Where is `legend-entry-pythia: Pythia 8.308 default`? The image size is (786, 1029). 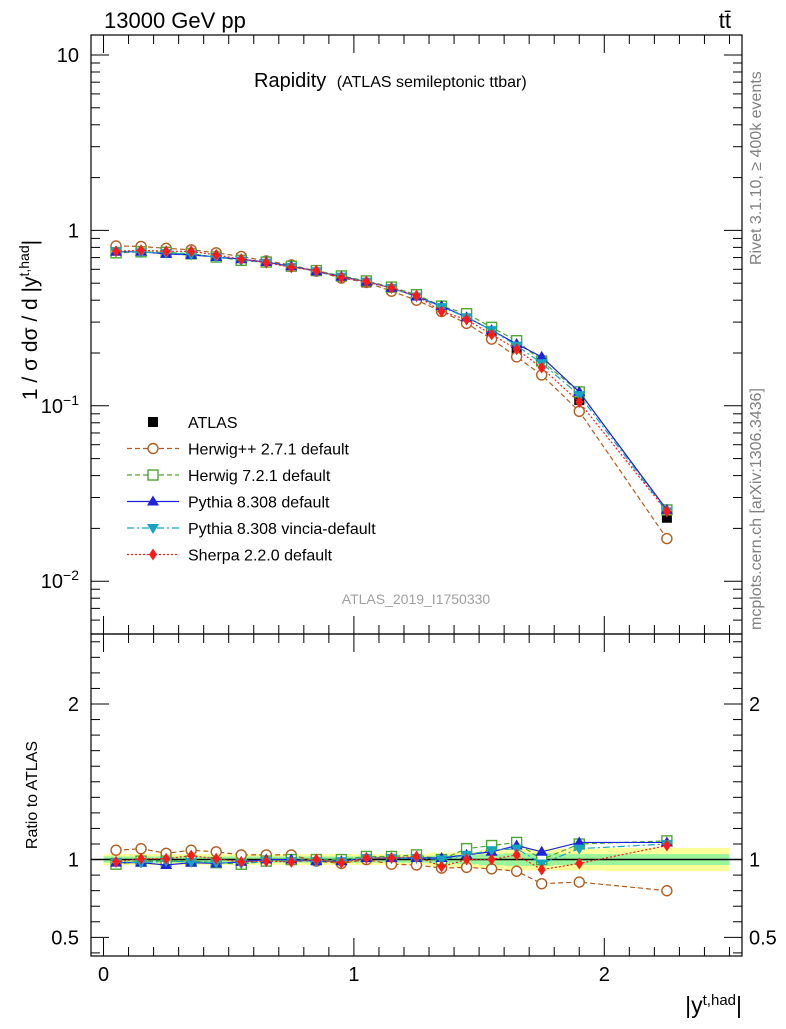
legend-entry-pythia: Pythia 8.308 default is located at coordinates (228, 503).